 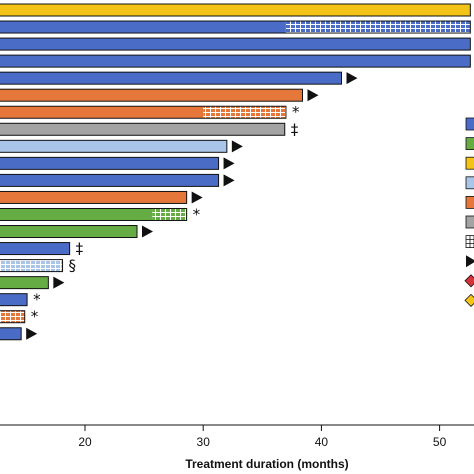 What do you see at coordinates (469, 212) in the screenshot?
I see `legend` at bounding box center [469, 212].